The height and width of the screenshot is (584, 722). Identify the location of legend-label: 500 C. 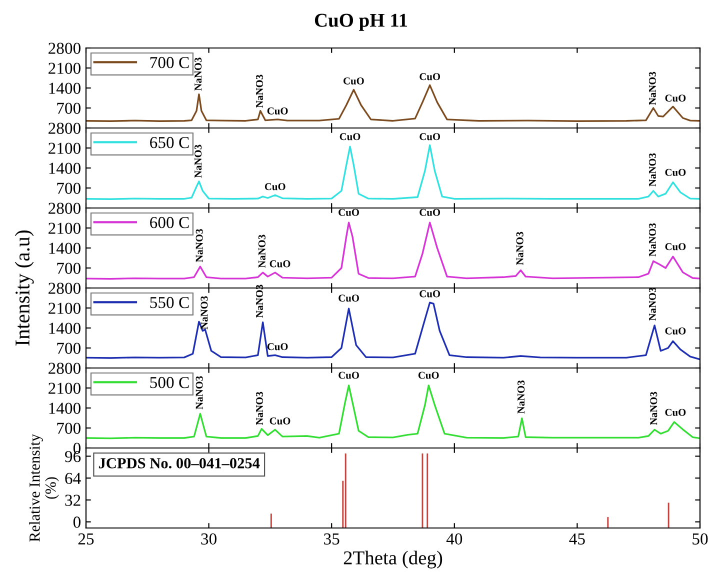
(169, 382).